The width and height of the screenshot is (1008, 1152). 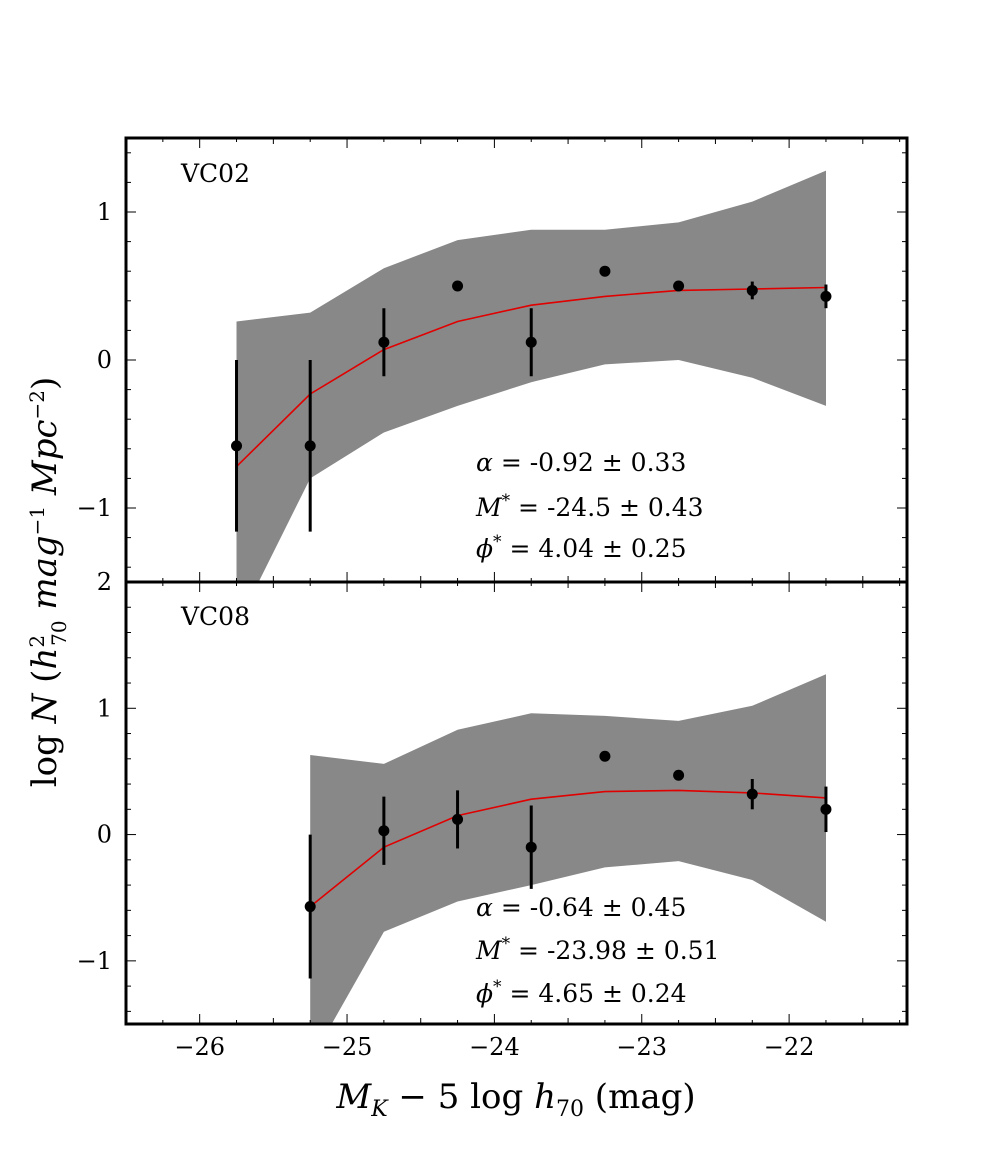 I want to click on panel-vc02-y-tick-label: 1, so click(x=104, y=212).